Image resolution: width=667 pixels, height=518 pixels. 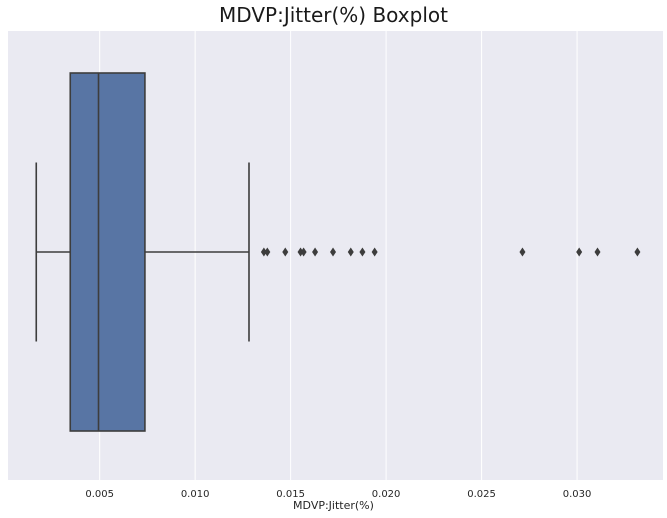 What do you see at coordinates (333, 15) in the screenshot?
I see `chart-title: MDVP:Jitter(%) Boxplot` at bounding box center [333, 15].